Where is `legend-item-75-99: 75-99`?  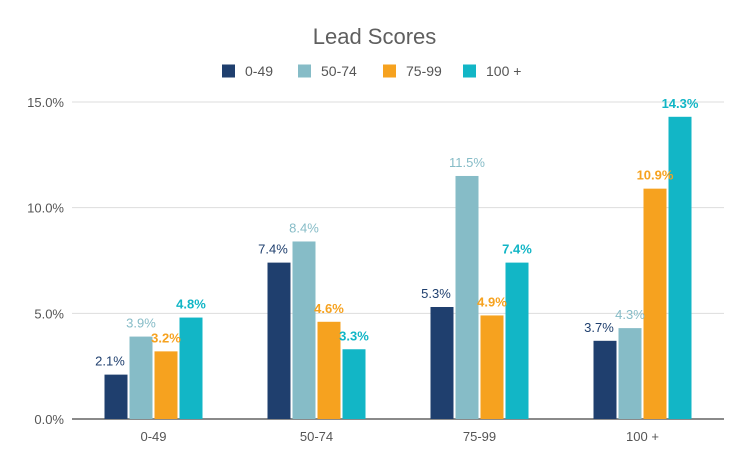 legend-item-75-99: 75-99 is located at coordinates (412, 71).